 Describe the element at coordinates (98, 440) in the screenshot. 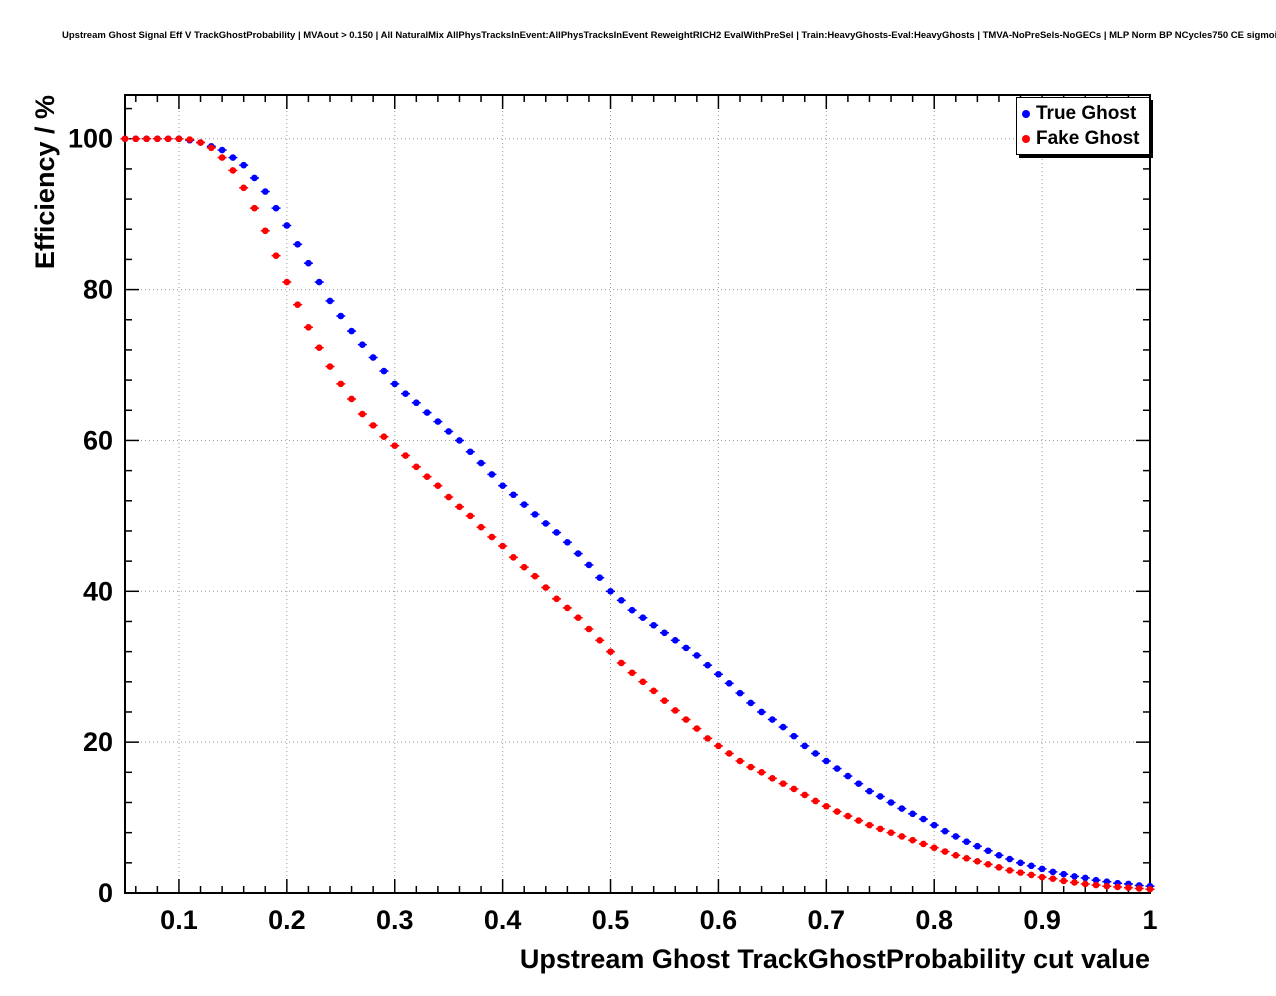

I see `y-tick-label: 60` at that location.